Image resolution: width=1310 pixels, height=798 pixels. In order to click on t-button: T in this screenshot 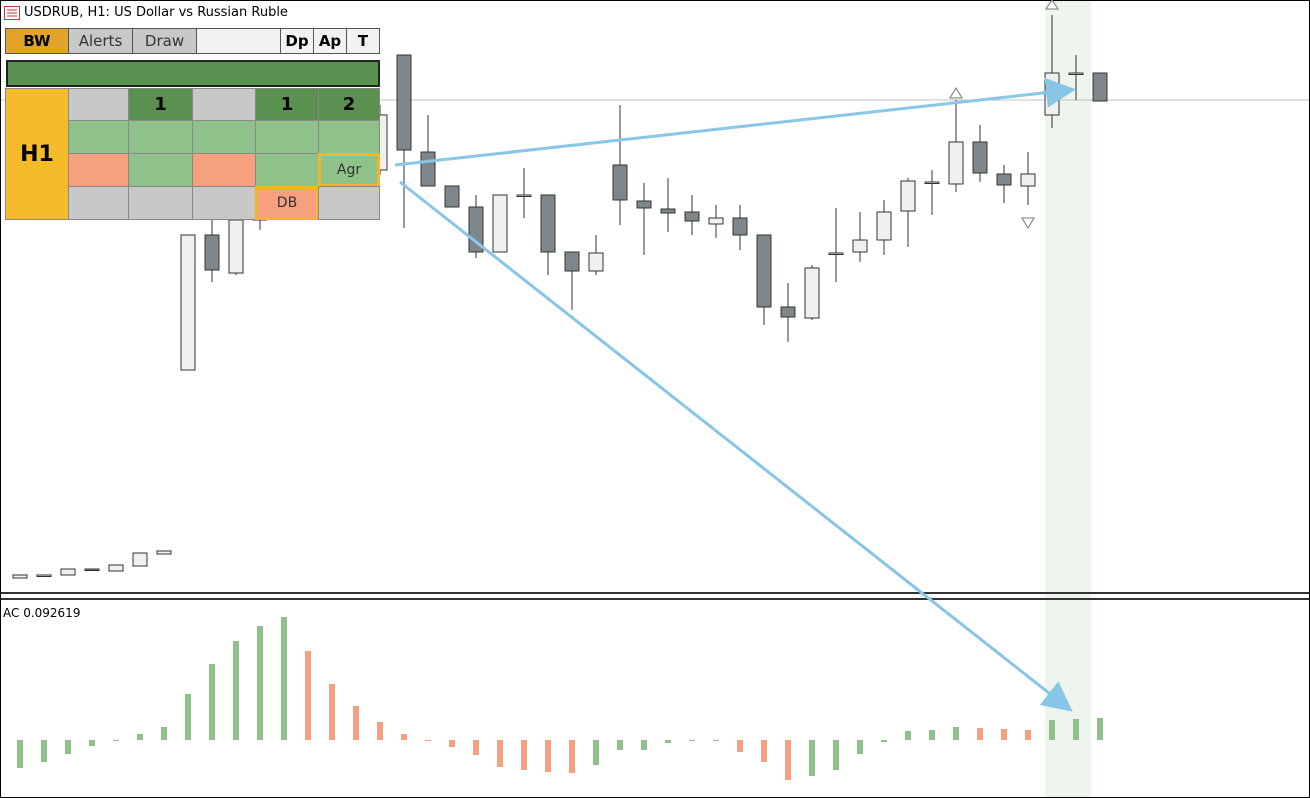, I will do `click(363, 41)`.